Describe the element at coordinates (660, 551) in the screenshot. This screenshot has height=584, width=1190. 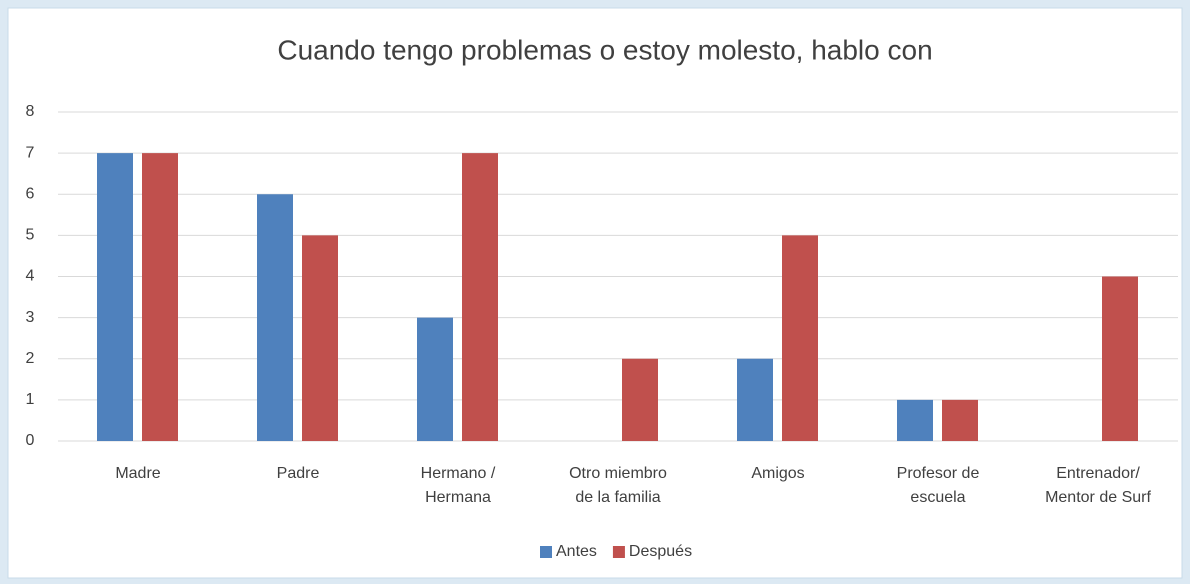
I see `legend-label: Después` at that location.